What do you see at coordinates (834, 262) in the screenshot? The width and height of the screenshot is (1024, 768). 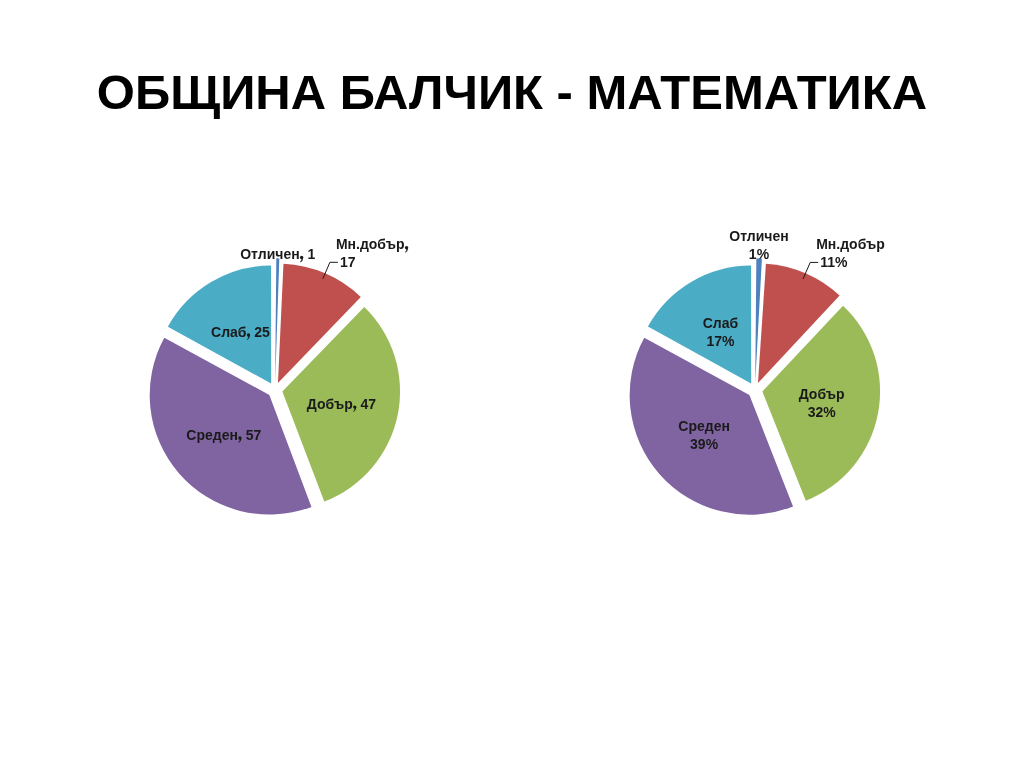 I see `data-label: 11%` at bounding box center [834, 262].